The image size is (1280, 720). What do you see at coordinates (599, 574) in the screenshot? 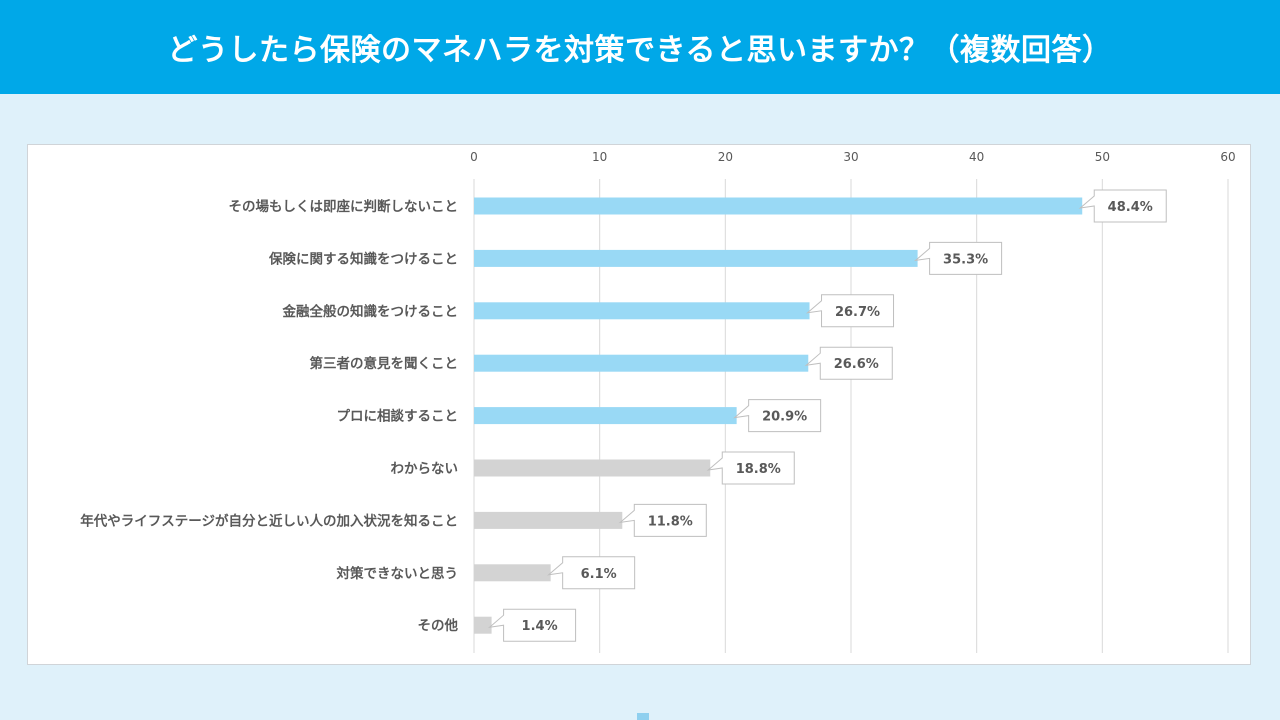
I see `data-label: 6.1%` at bounding box center [599, 574].